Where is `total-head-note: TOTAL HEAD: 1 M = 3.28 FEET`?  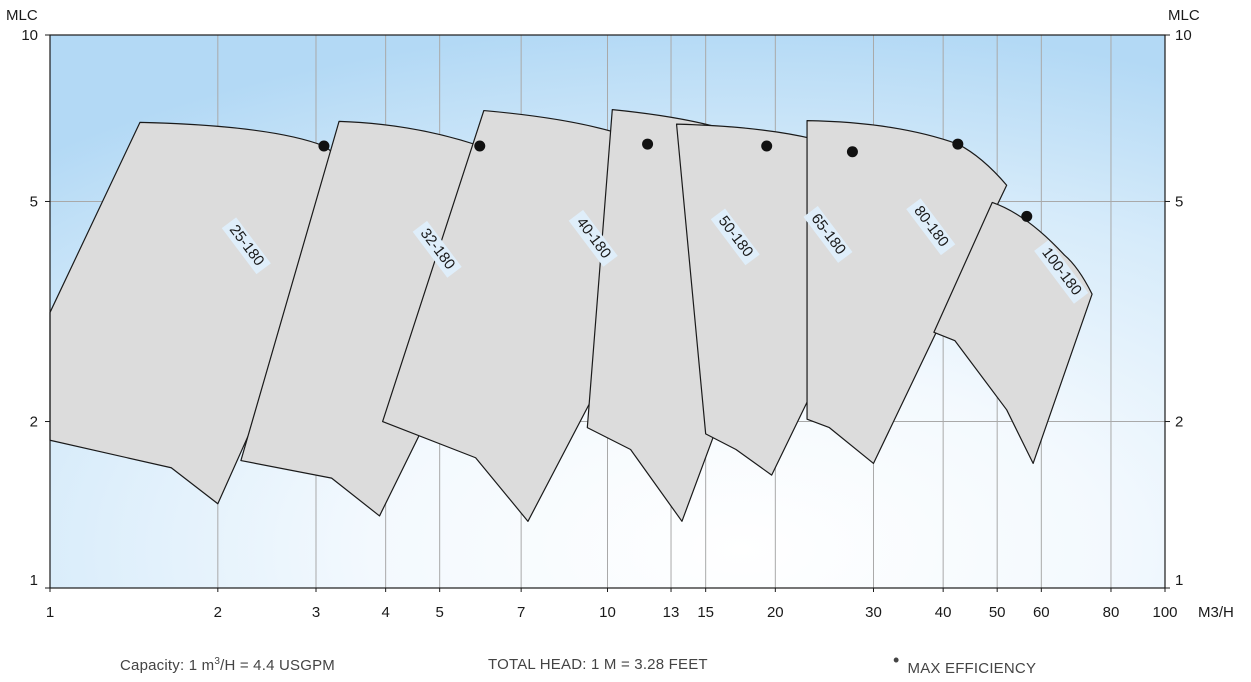
total-head-note: TOTAL HEAD: 1 M = 3.28 FEET is located at coordinates (598, 664).